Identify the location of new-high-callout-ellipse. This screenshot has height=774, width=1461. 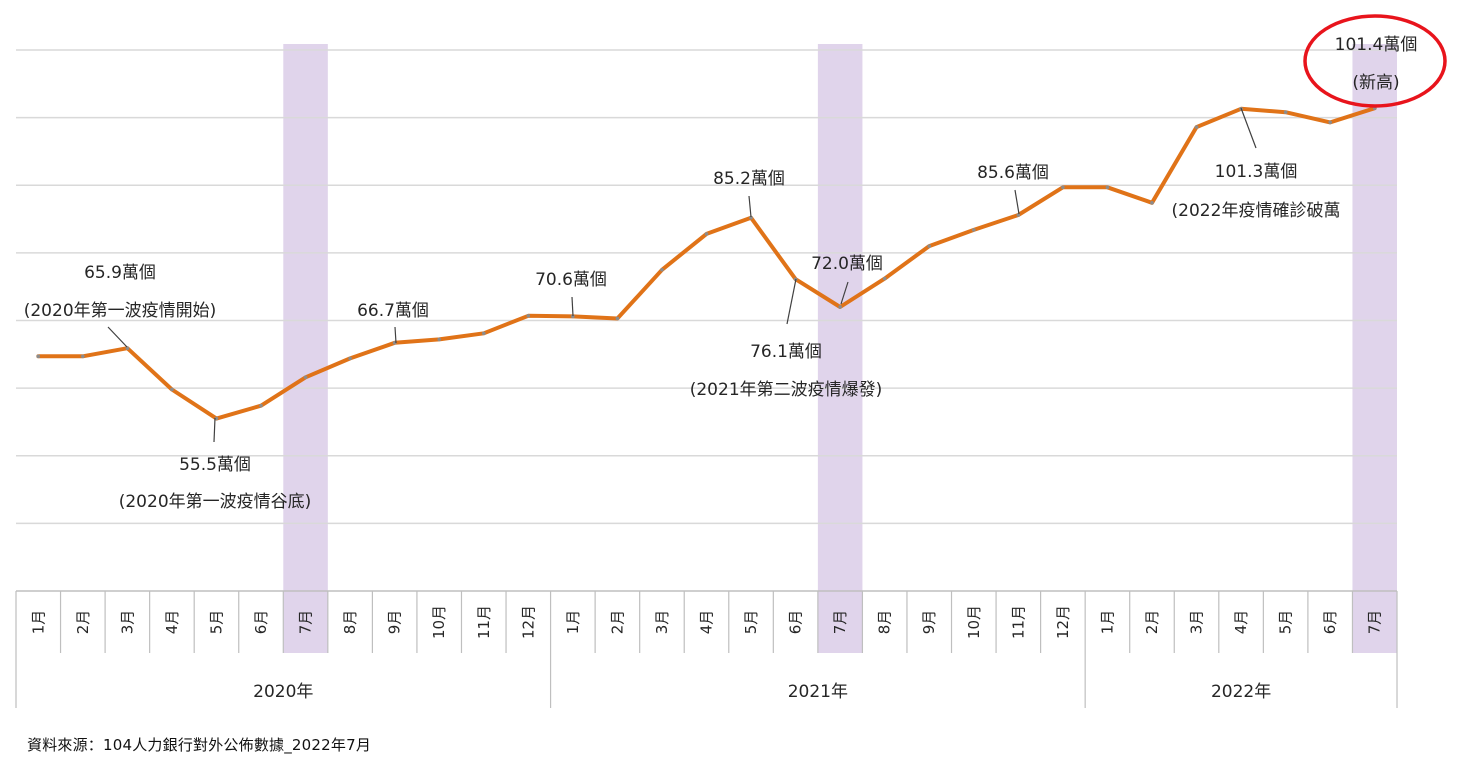
(1375, 61).